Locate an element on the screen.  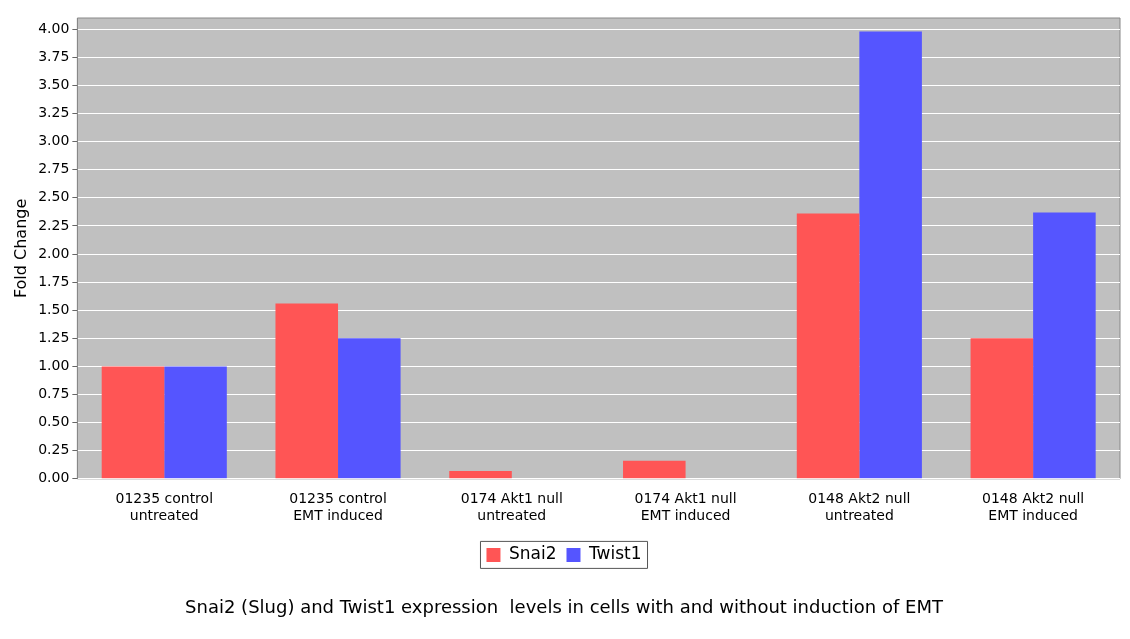
x-tick-label: 01235 control untreated is located at coordinates (164, 506).